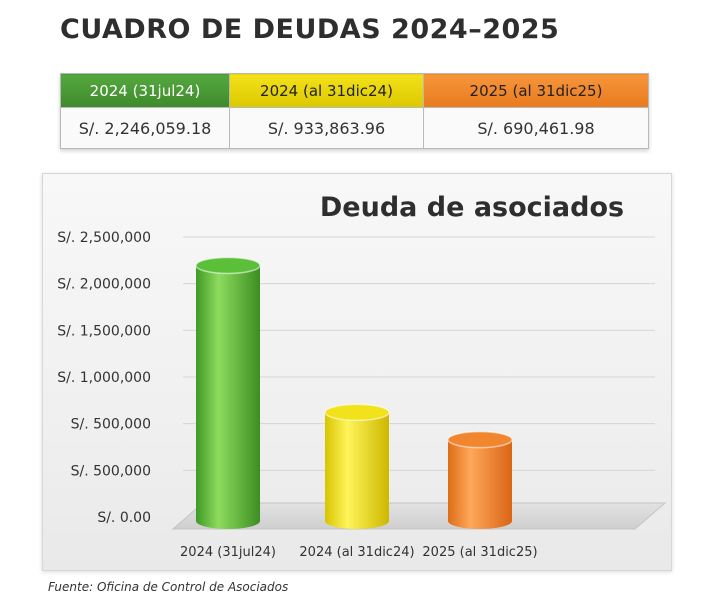  What do you see at coordinates (104, 331) in the screenshot?
I see `y-tick-label: S/. 1,500,000` at bounding box center [104, 331].